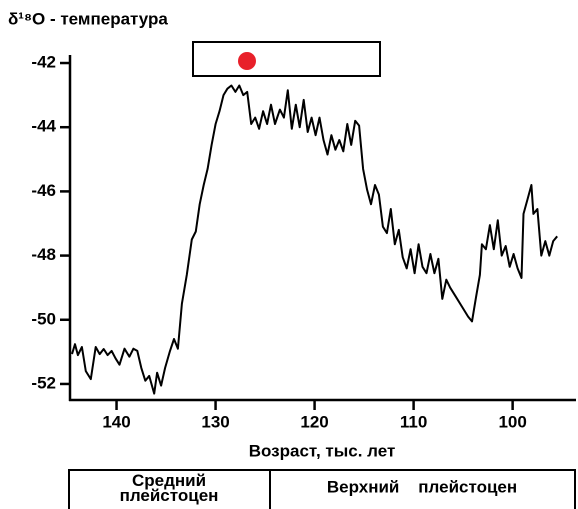 The image size is (578, 509). I want to click on stage-label: Верхний плейстоцен, so click(422, 486).